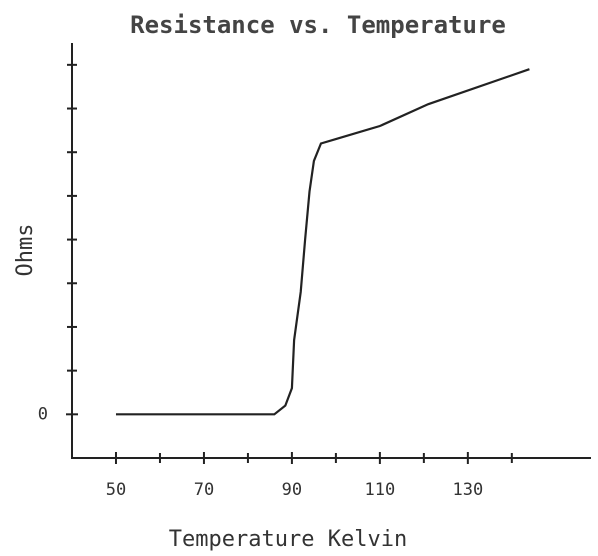 The height and width of the screenshot is (556, 598). Describe the element at coordinates (288, 539) in the screenshot. I see `x-axis-label: Temperature Kelvin` at that location.